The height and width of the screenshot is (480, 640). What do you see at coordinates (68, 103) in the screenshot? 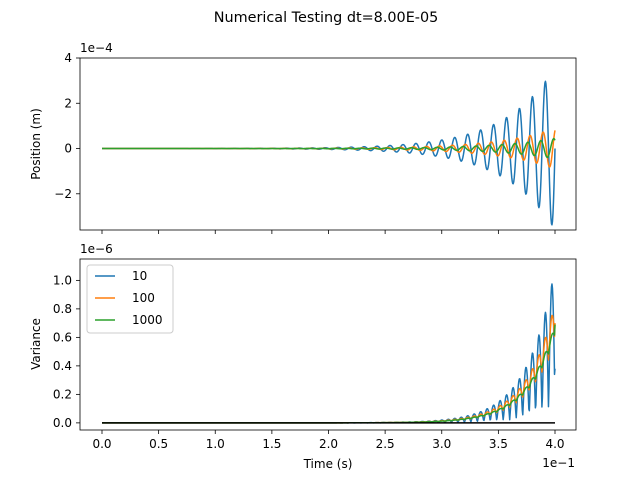
I see `position-y-tick-label: 2` at bounding box center [68, 103].